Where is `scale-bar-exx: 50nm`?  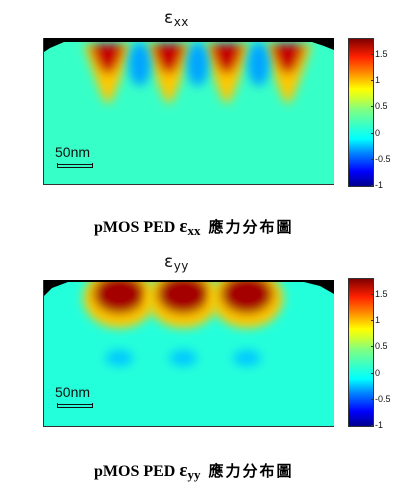
scale-bar-exx: 50nm is located at coordinates (74, 156).